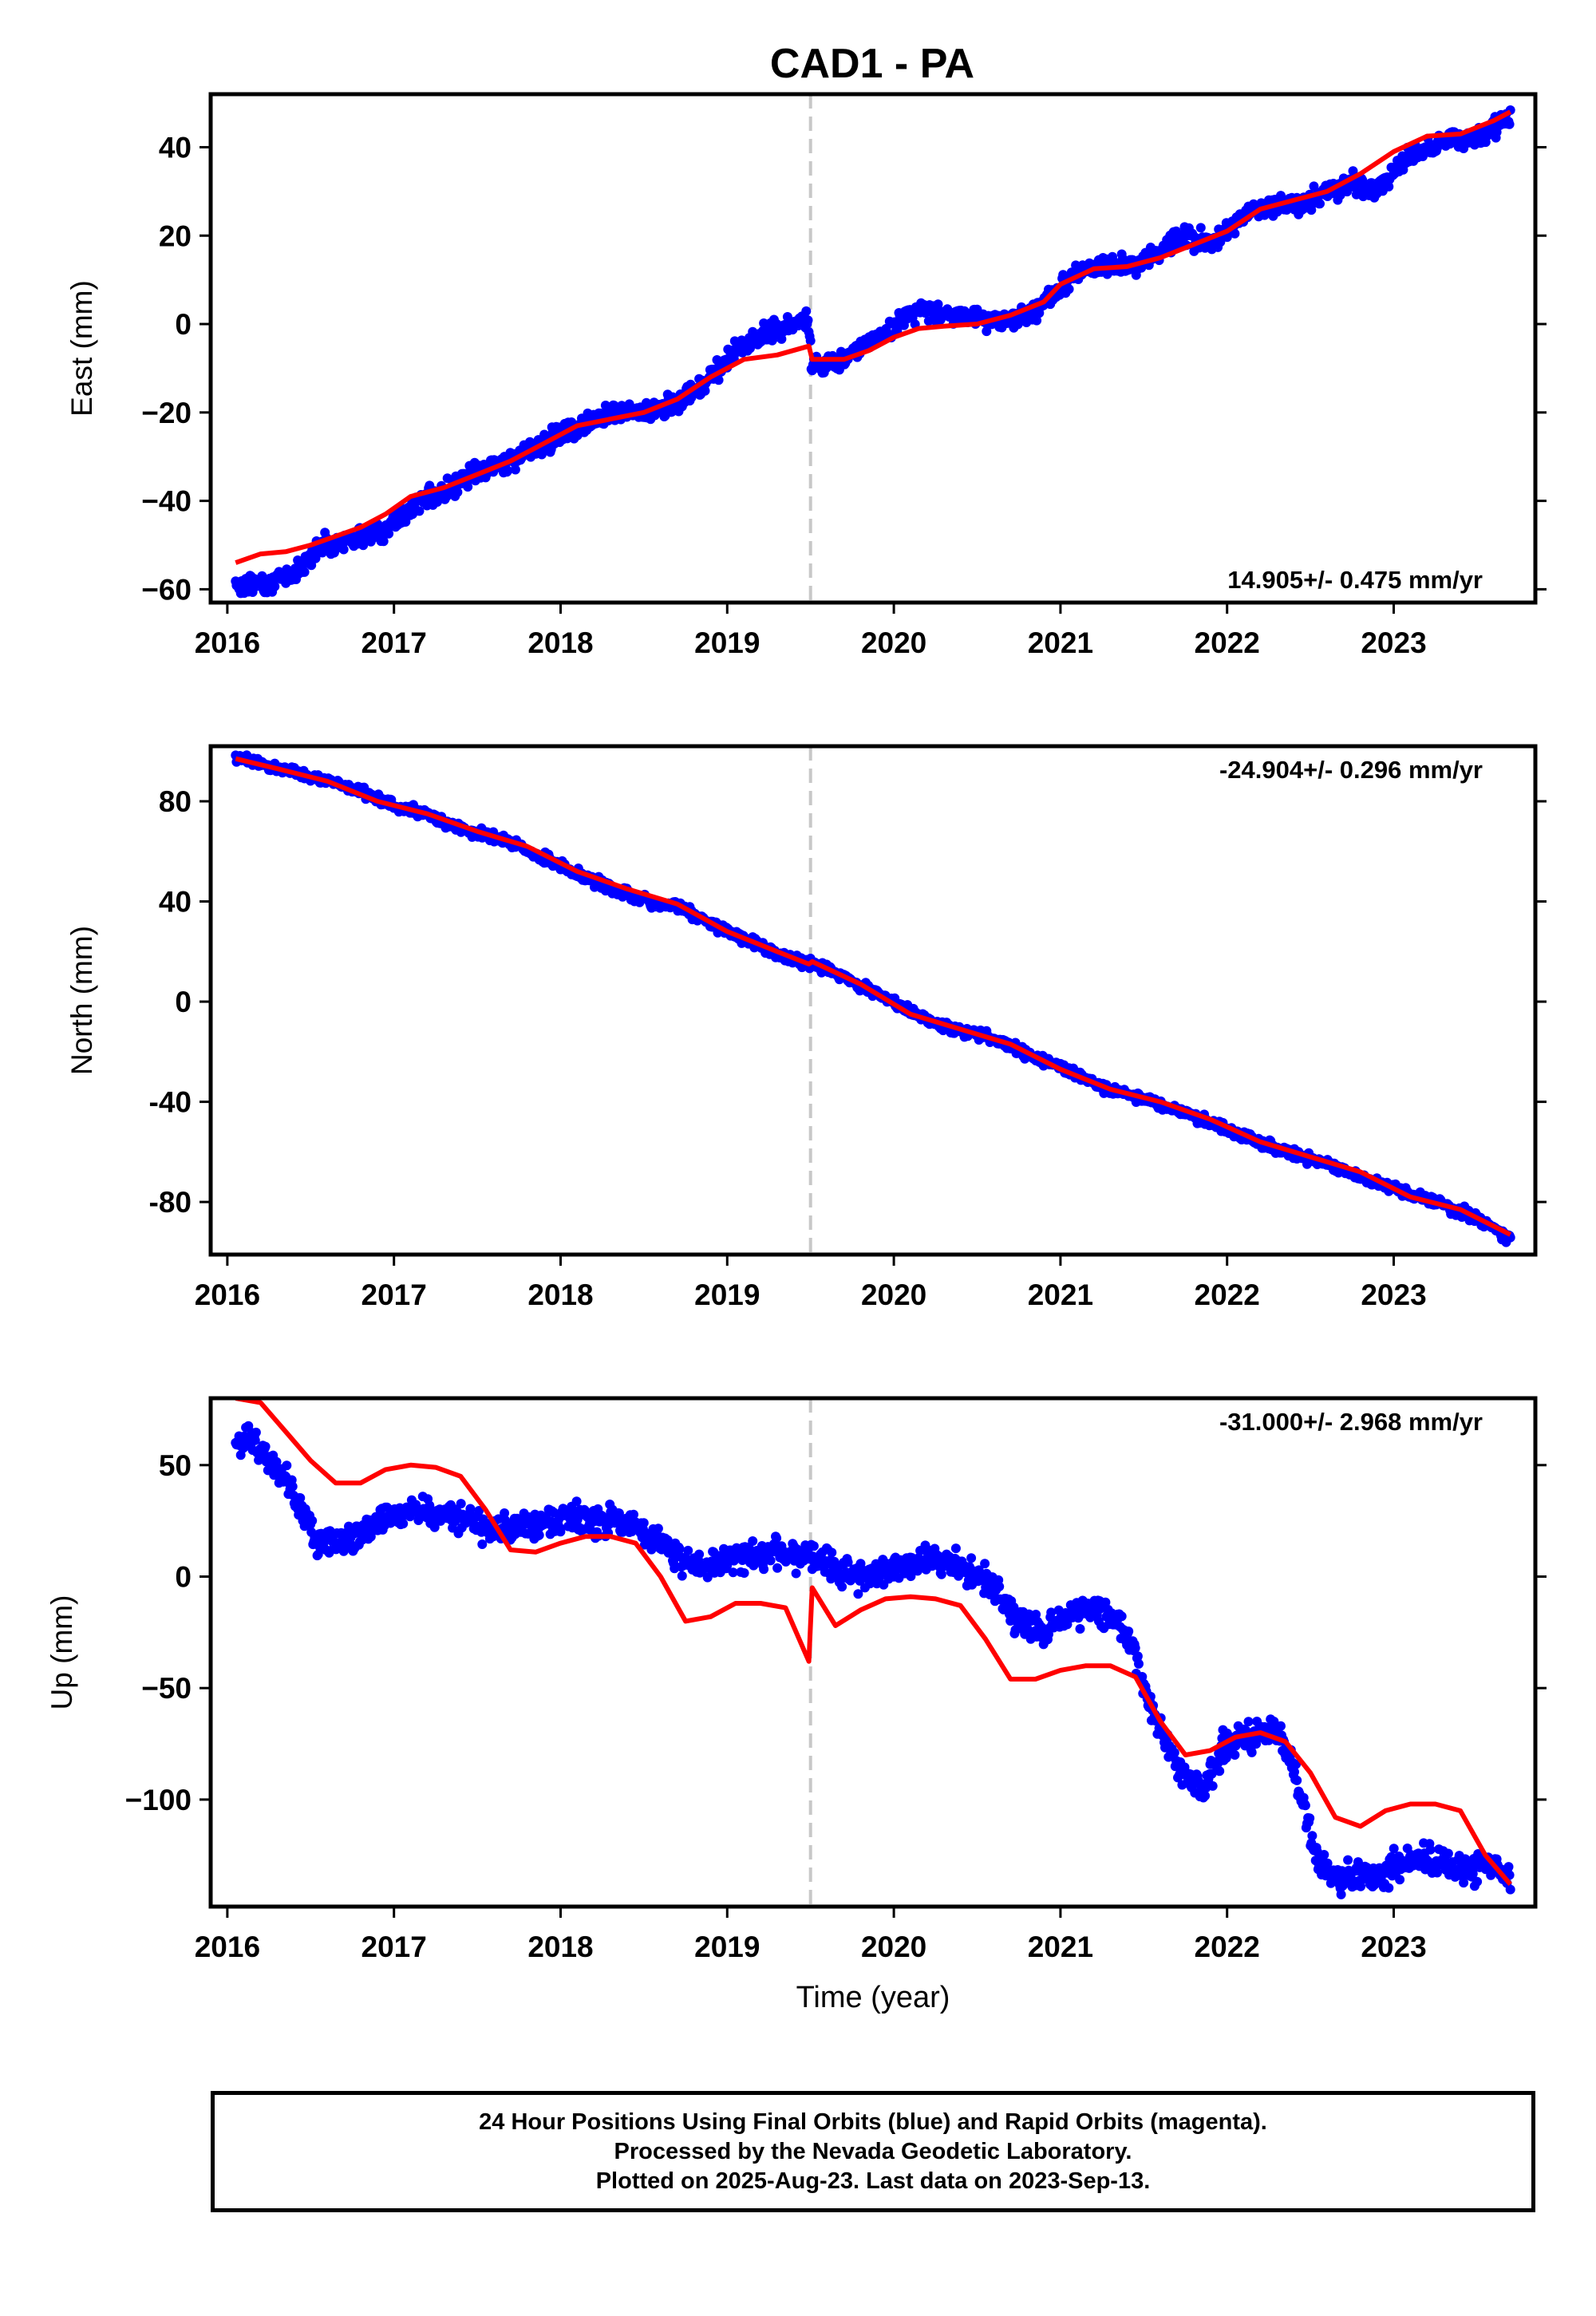 Image resolution: width=1596 pixels, height=2316 pixels. What do you see at coordinates (1351, 770) in the screenshot?
I see `rate-annotation: -24.904+/- 0.296 mm/yr` at bounding box center [1351, 770].